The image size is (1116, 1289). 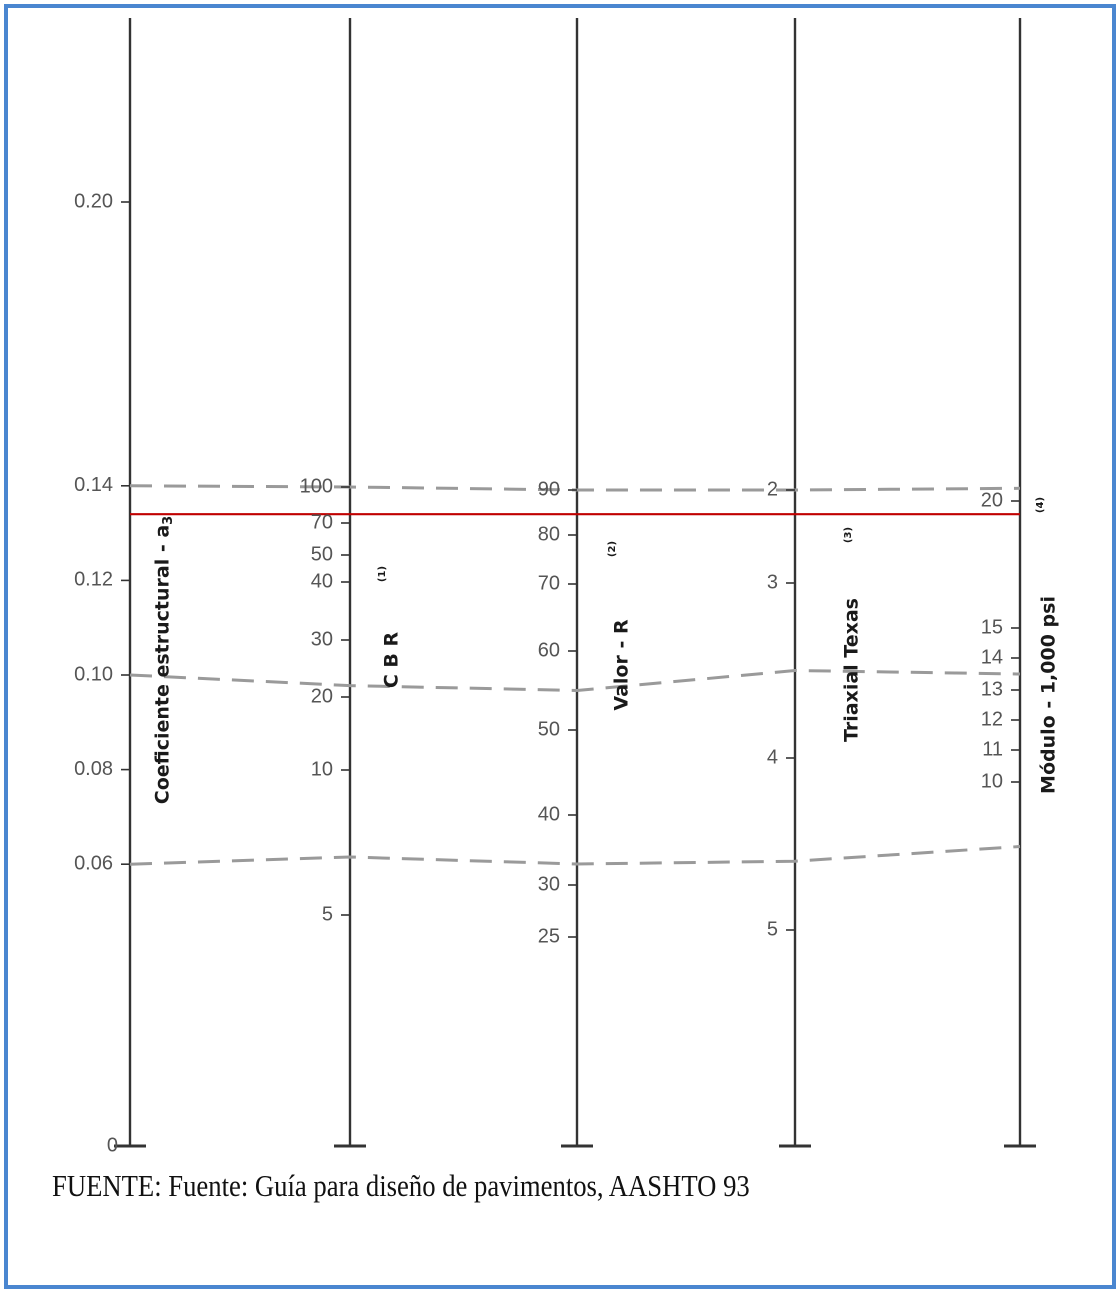 What do you see at coordinates (612, 549) in the screenshot?
I see `axis-note-r-value: (2)` at bounding box center [612, 549].